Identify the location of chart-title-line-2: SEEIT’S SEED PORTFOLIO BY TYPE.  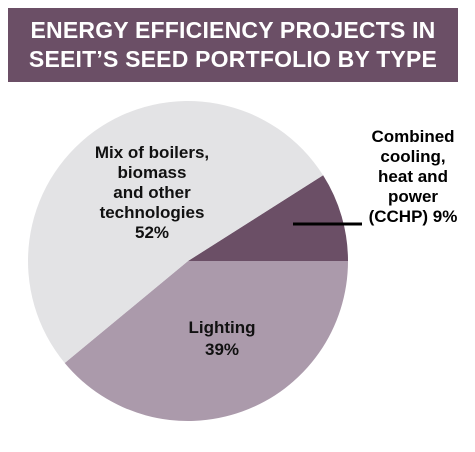
(233, 59).